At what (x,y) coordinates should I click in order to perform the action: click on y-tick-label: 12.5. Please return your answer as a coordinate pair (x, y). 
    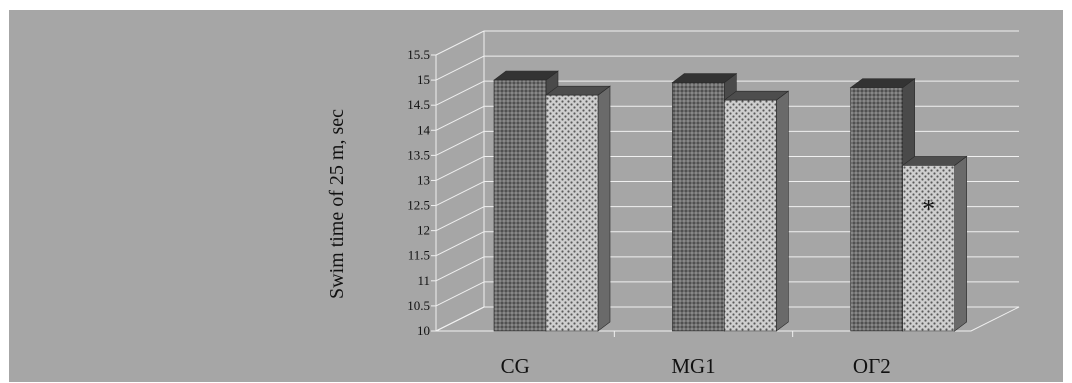
    Looking at the image, I should click on (418, 205).